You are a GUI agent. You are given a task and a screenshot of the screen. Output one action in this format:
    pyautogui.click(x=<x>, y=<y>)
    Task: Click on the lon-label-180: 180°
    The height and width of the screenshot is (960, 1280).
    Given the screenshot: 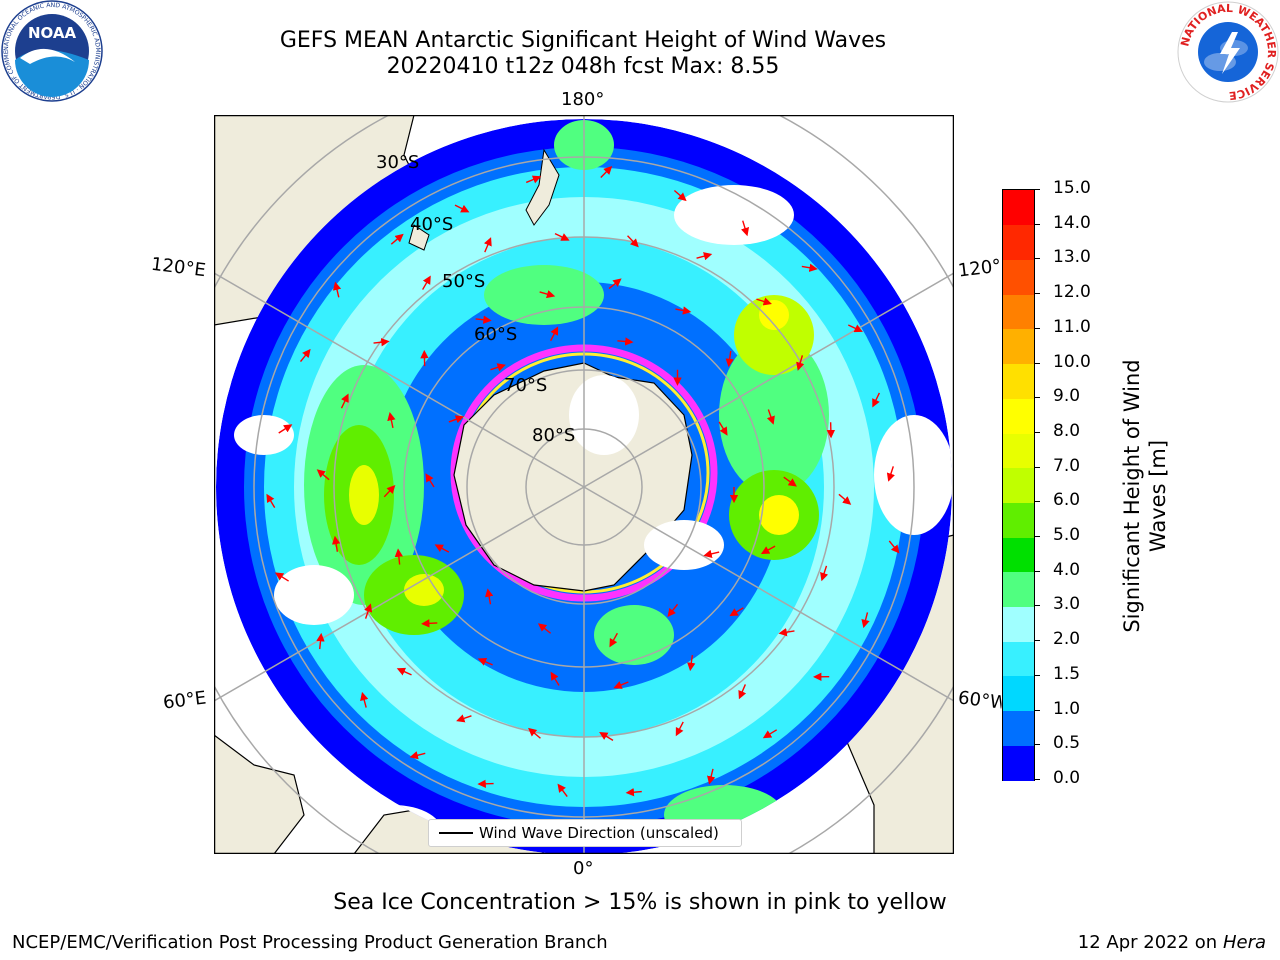 What is the action you would take?
    pyautogui.click(x=583, y=99)
    